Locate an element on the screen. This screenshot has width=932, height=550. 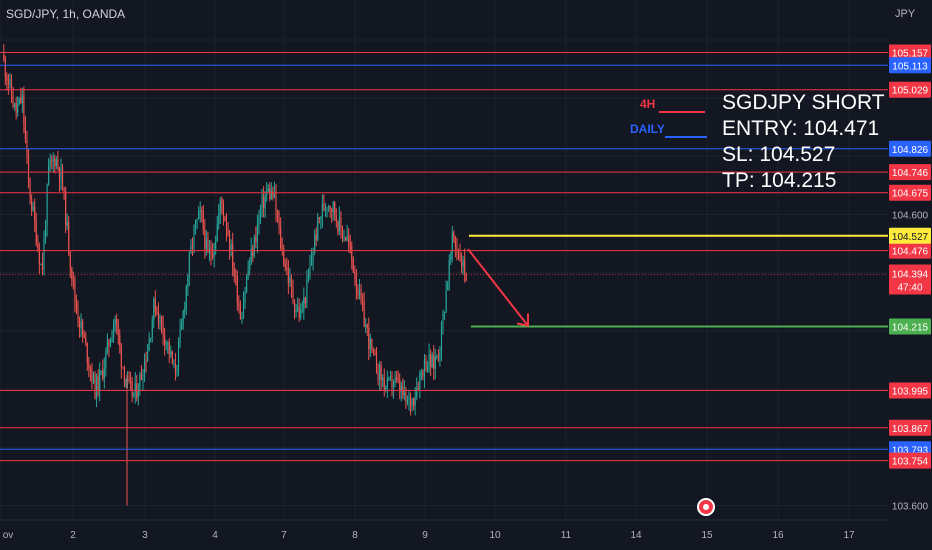
event-marker is located at coordinates (706, 507).